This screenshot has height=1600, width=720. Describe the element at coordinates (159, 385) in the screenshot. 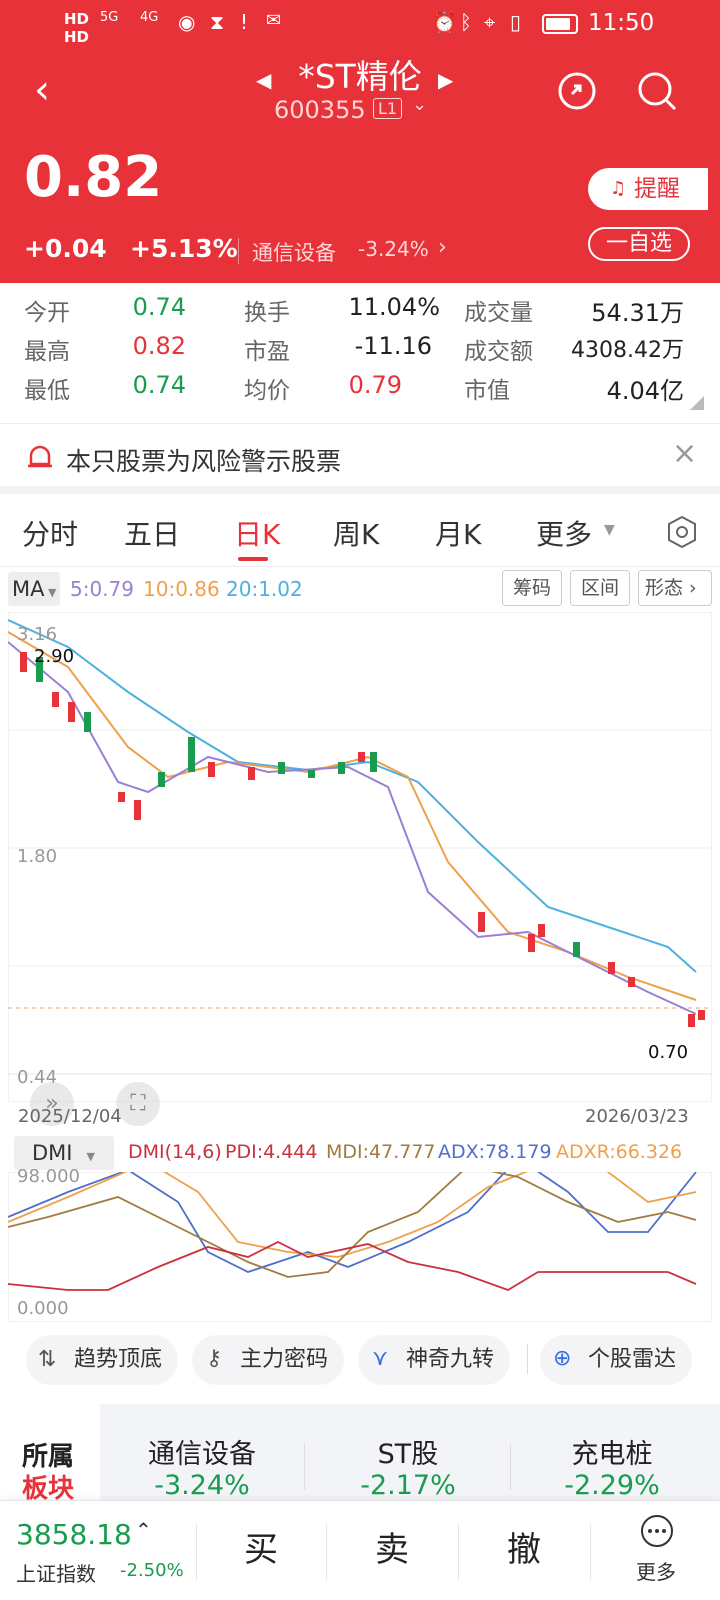

I see `low-value: 0.74` at that location.